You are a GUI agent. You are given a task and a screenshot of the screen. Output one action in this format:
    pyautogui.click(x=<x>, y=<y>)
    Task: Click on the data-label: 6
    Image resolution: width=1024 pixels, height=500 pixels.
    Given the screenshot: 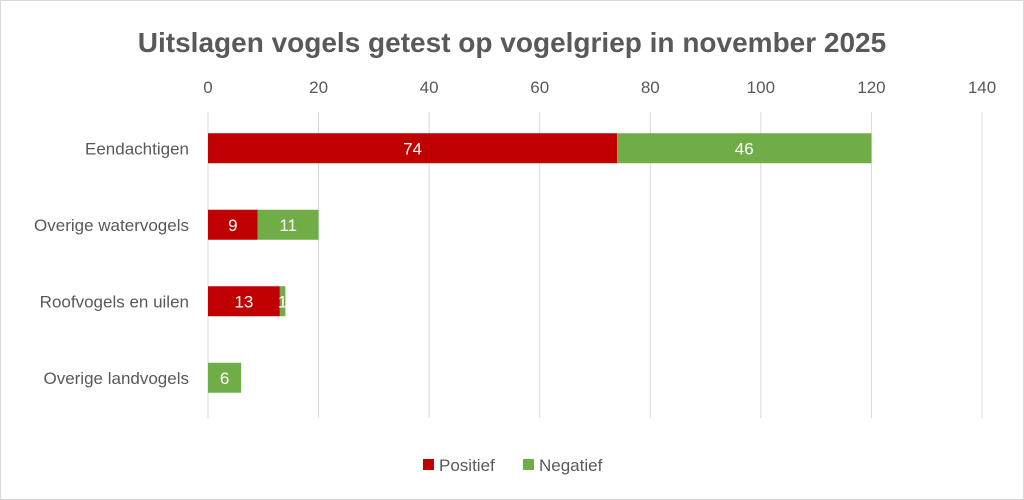 What is the action you would take?
    pyautogui.click(x=224, y=378)
    